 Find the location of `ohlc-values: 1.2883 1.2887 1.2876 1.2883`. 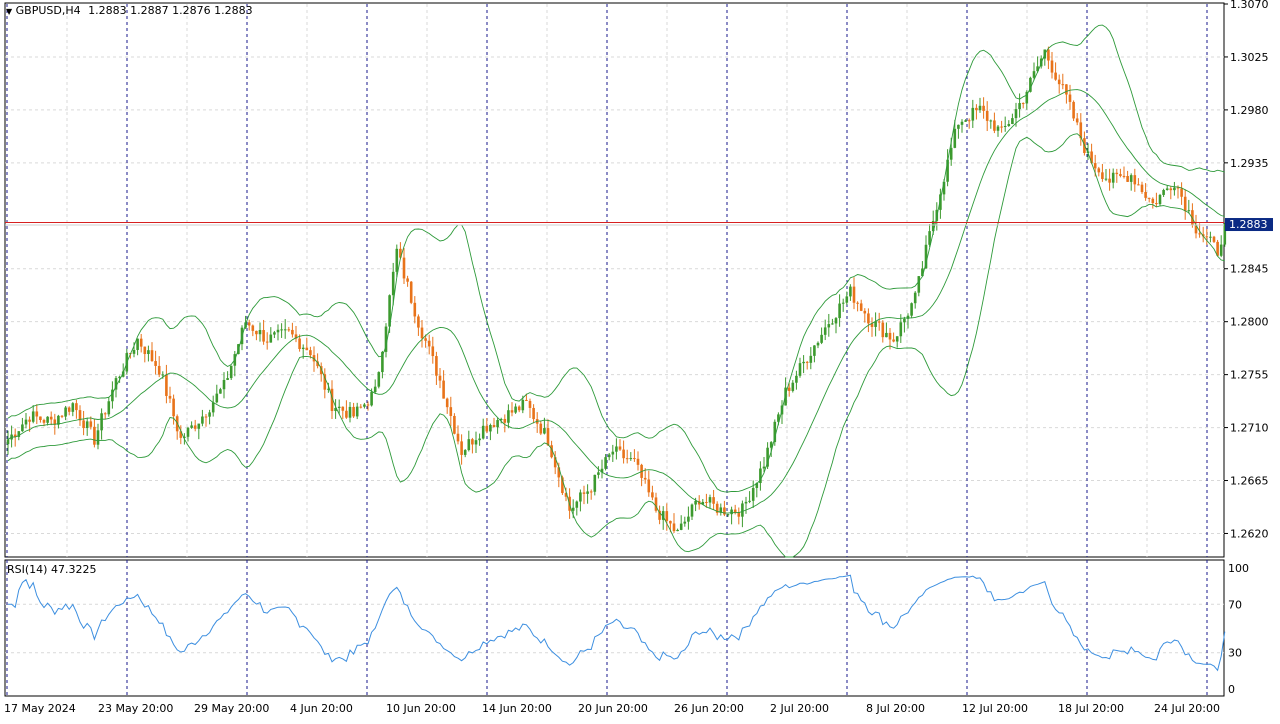

ohlc-values: 1.2883 1.2887 1.2876 1.2883 is located at coordinates (170, 10).